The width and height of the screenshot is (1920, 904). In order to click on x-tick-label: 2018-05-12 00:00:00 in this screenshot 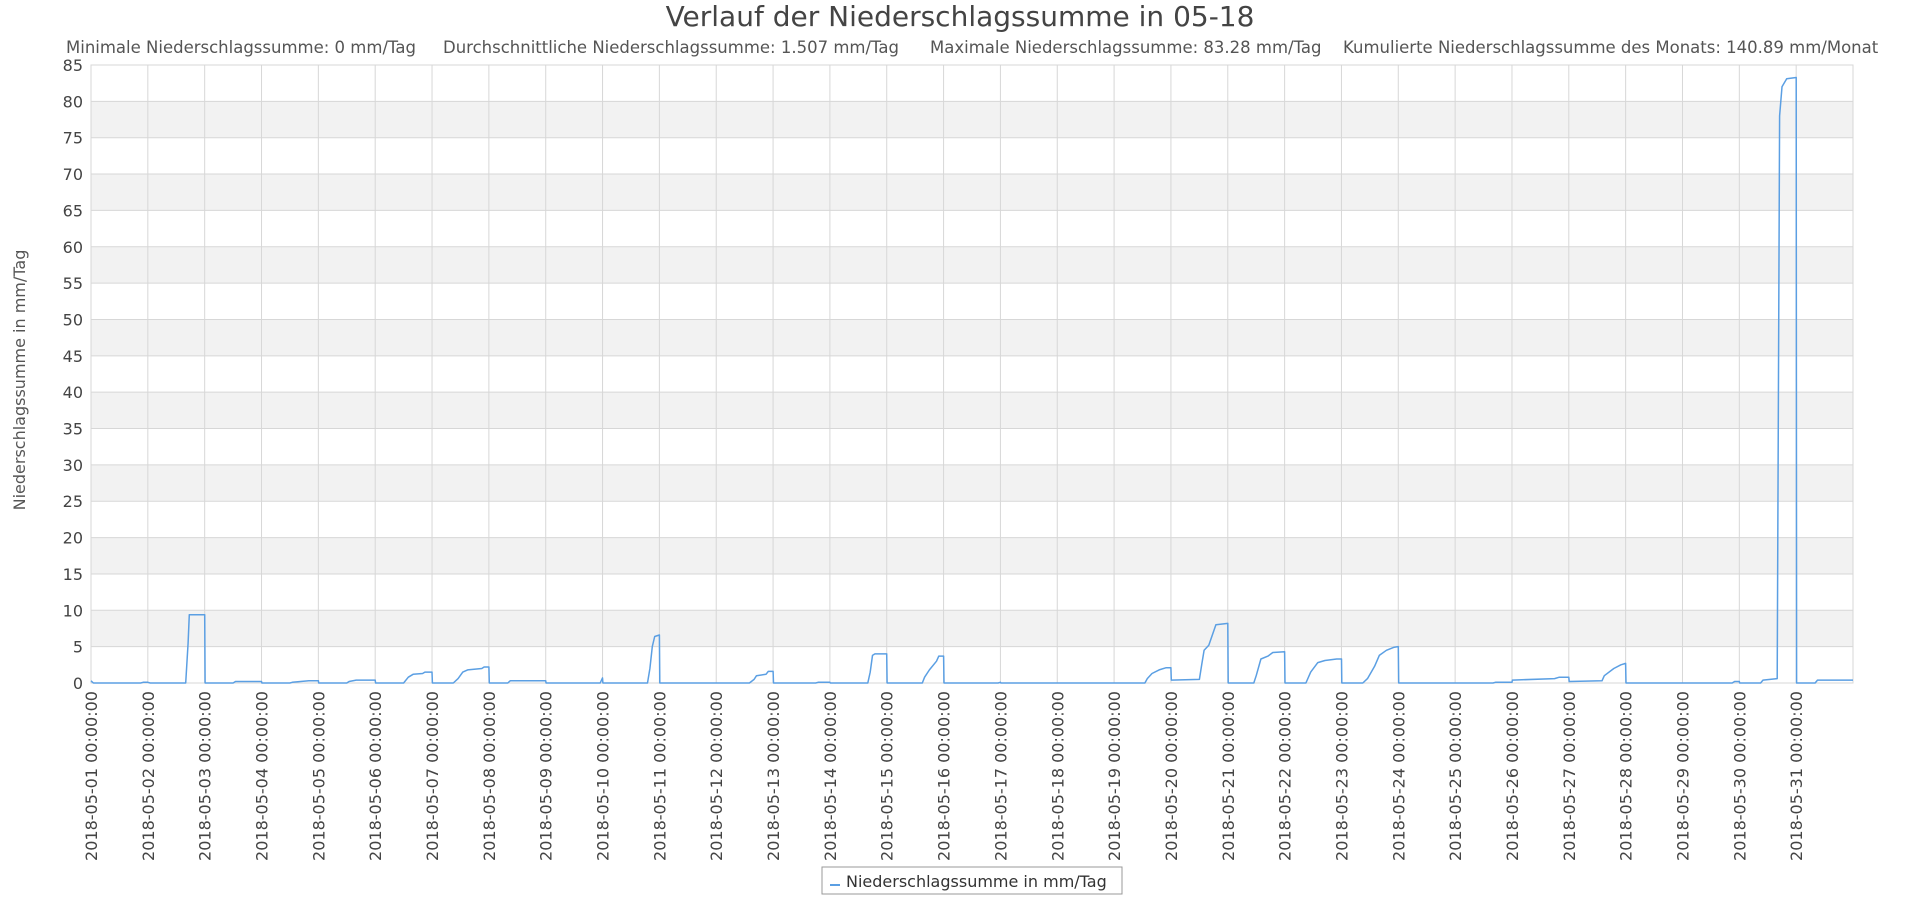, I will do `click(716, 776)`.